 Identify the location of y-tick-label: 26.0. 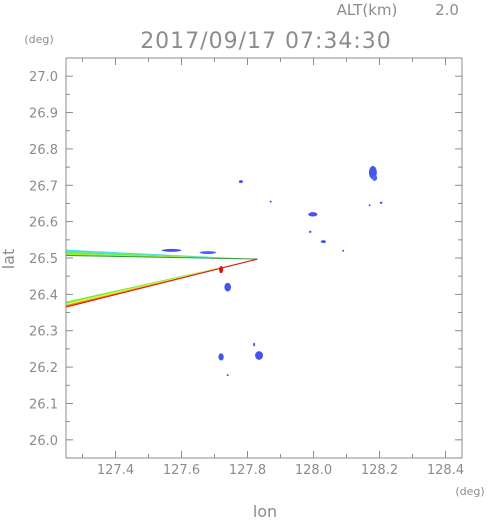
(43, 441).